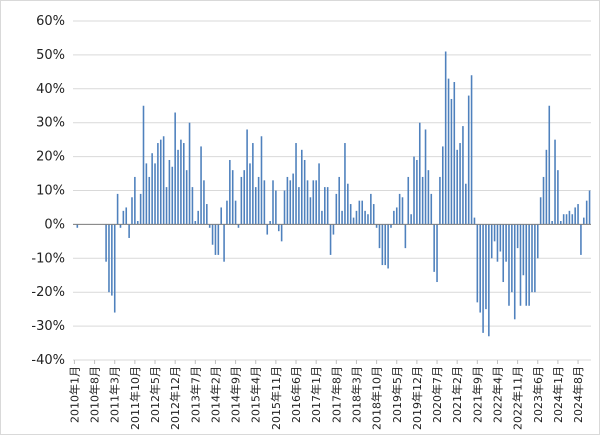 This screenshot has height=440, width=600. I want to click on x-tick-label: 2024年1月, so click(558, 394).